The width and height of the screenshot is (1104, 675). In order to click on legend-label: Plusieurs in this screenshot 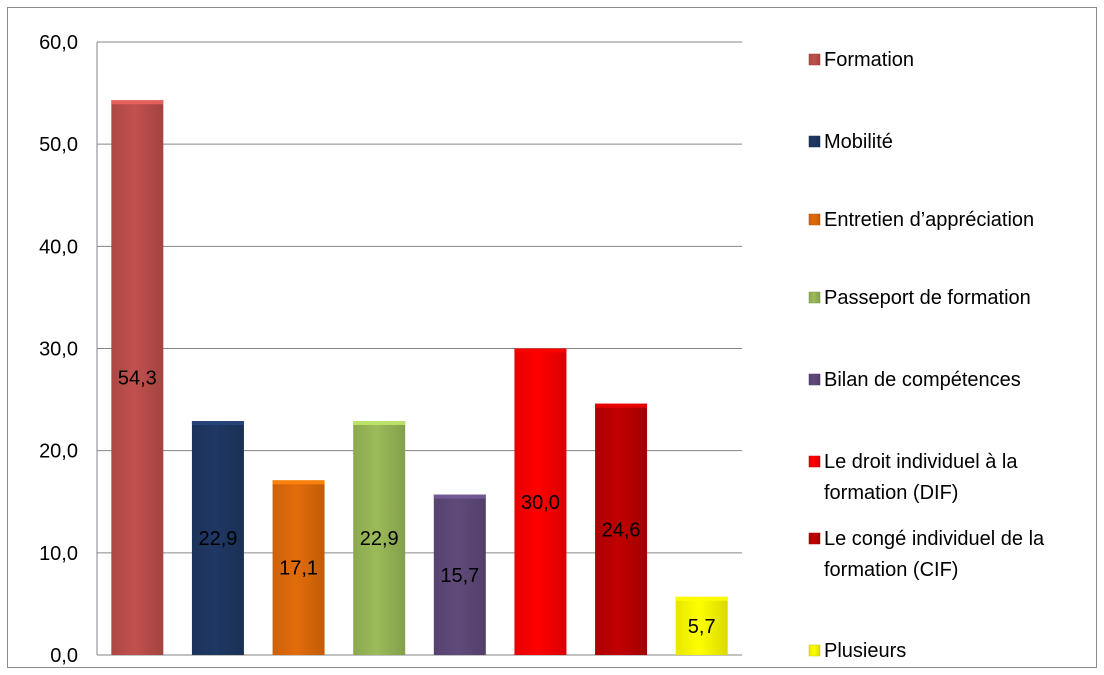, I will do `click(865, 651)`.